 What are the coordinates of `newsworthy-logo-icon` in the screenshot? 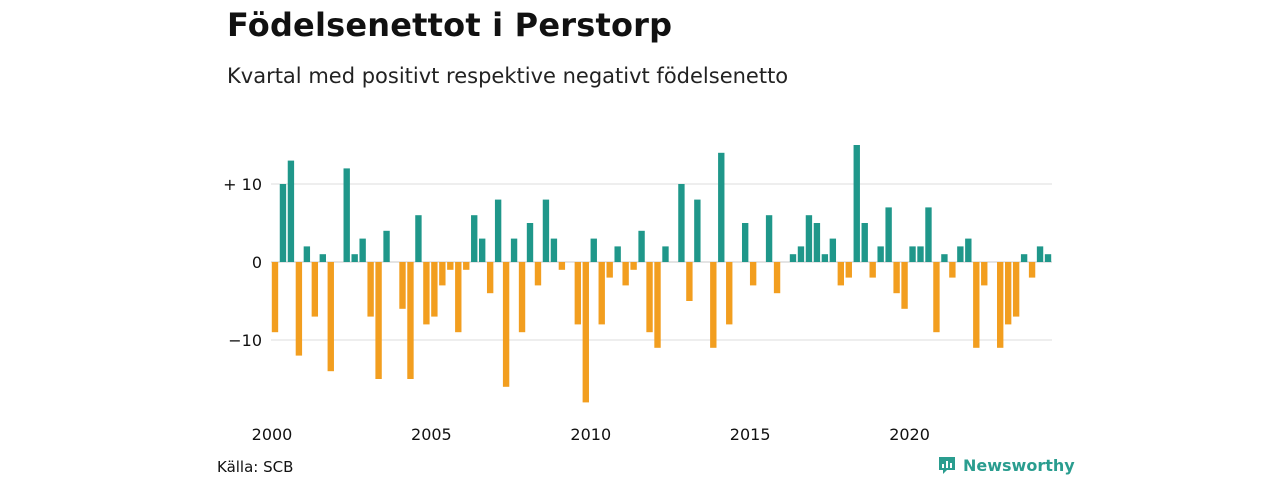 It's located at (947, 465).